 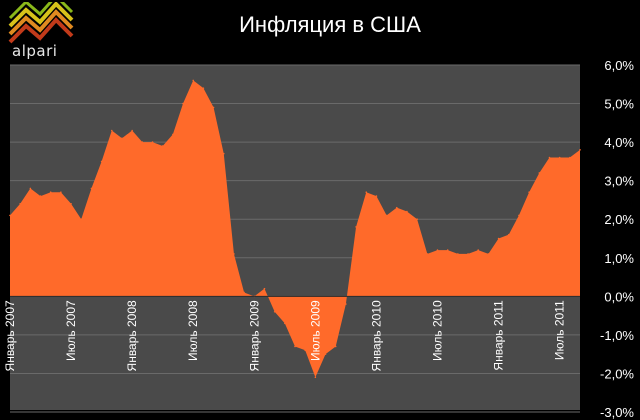 What do you see at coordinates (330, 24) in the screenshot?
I see `chart-title: Инфляция в США` at bounding box center [330, 24].